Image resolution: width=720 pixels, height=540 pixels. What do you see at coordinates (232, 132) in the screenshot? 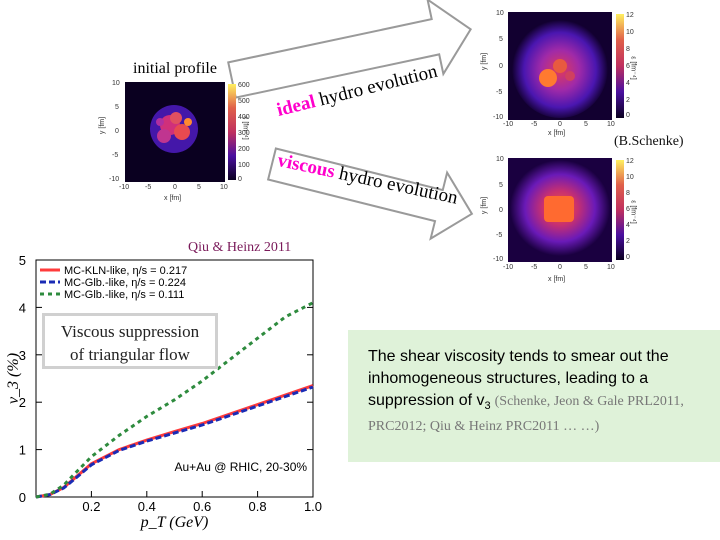
I see `initial-colorbar` at bounding box center [232, 132].